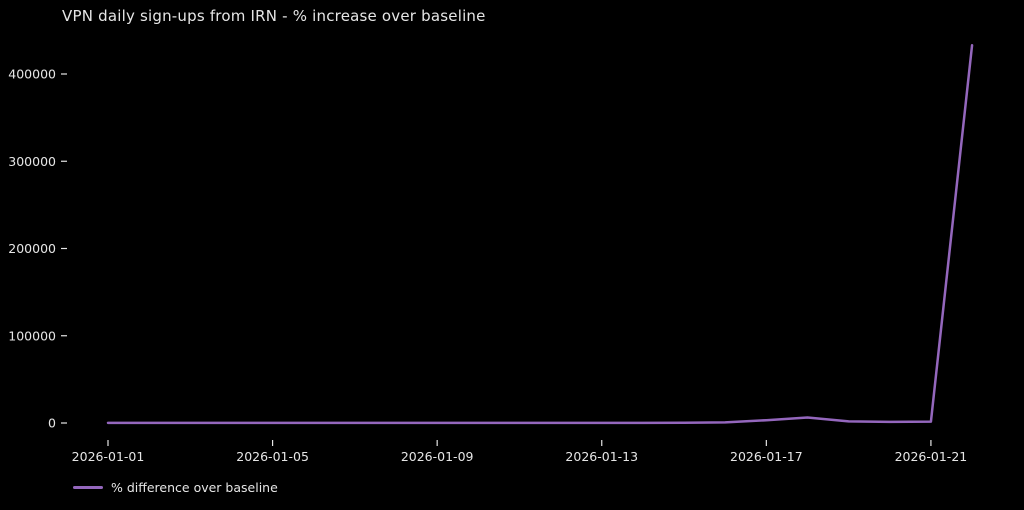 The height and width of the screenshot is (510, 1024). I want to click on x-tick-label: 2026-01-17, so click(766, 456).